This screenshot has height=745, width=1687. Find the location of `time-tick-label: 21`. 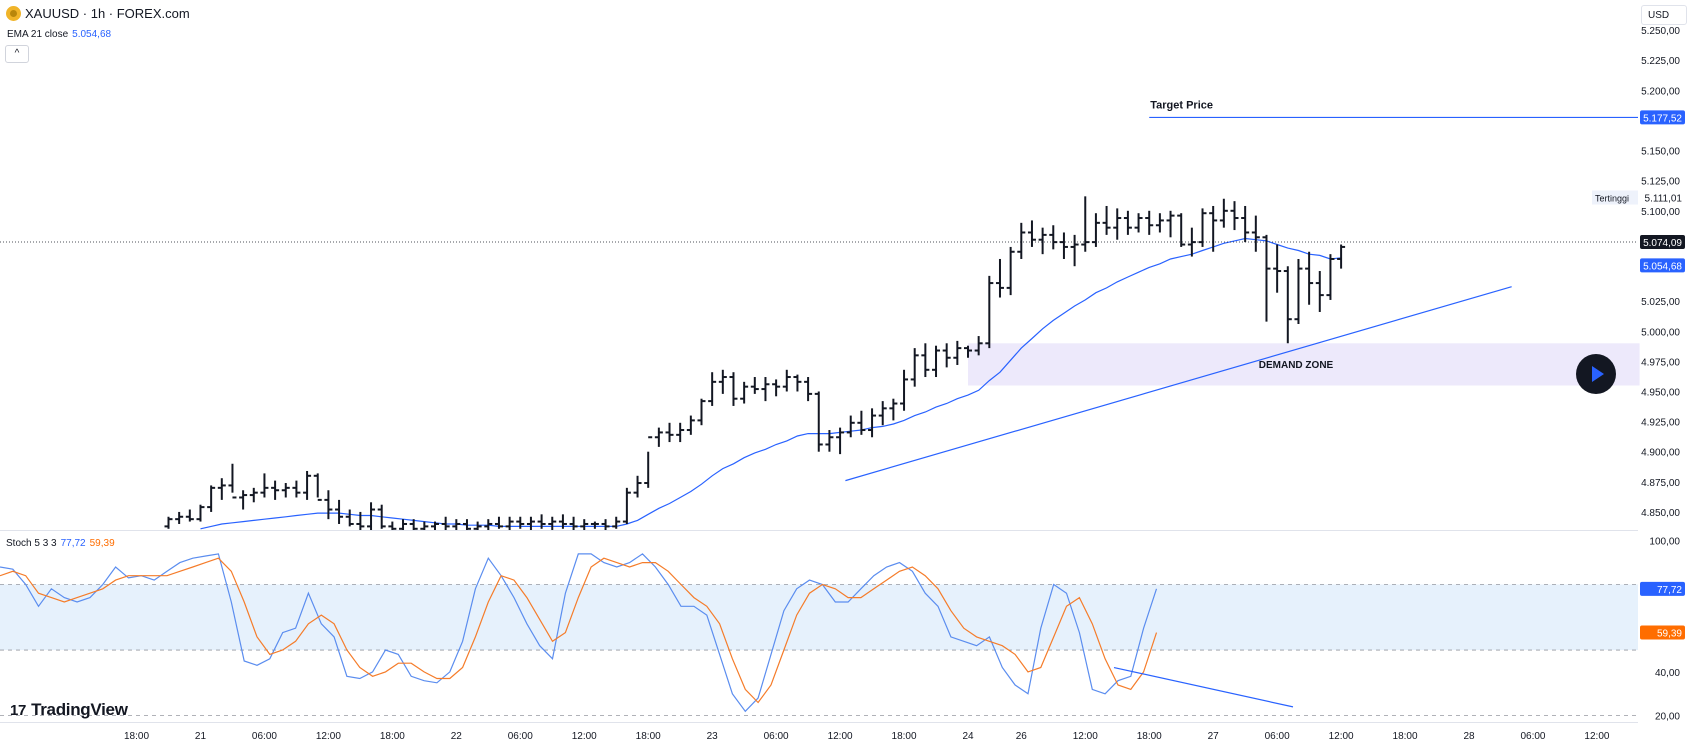

time-tick-label: 21 is located at coordinates (201, 736).